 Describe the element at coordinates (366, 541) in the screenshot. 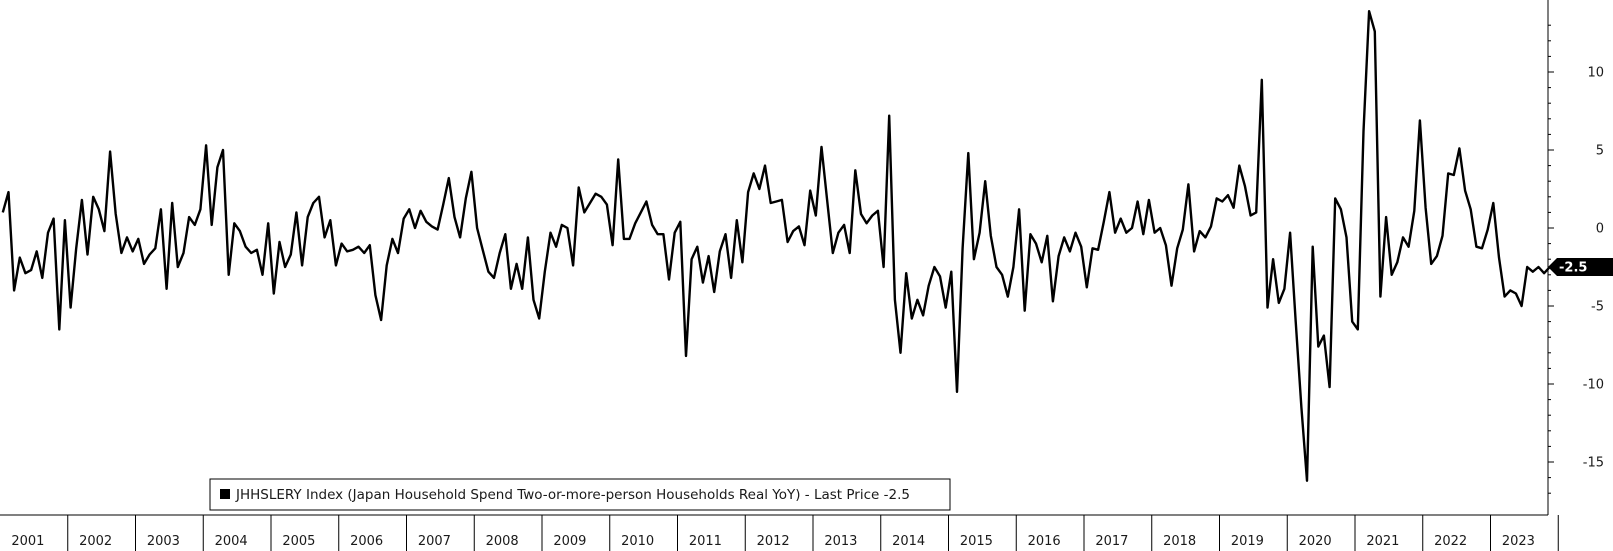

I see `x-tick-label: 2006` at that location.